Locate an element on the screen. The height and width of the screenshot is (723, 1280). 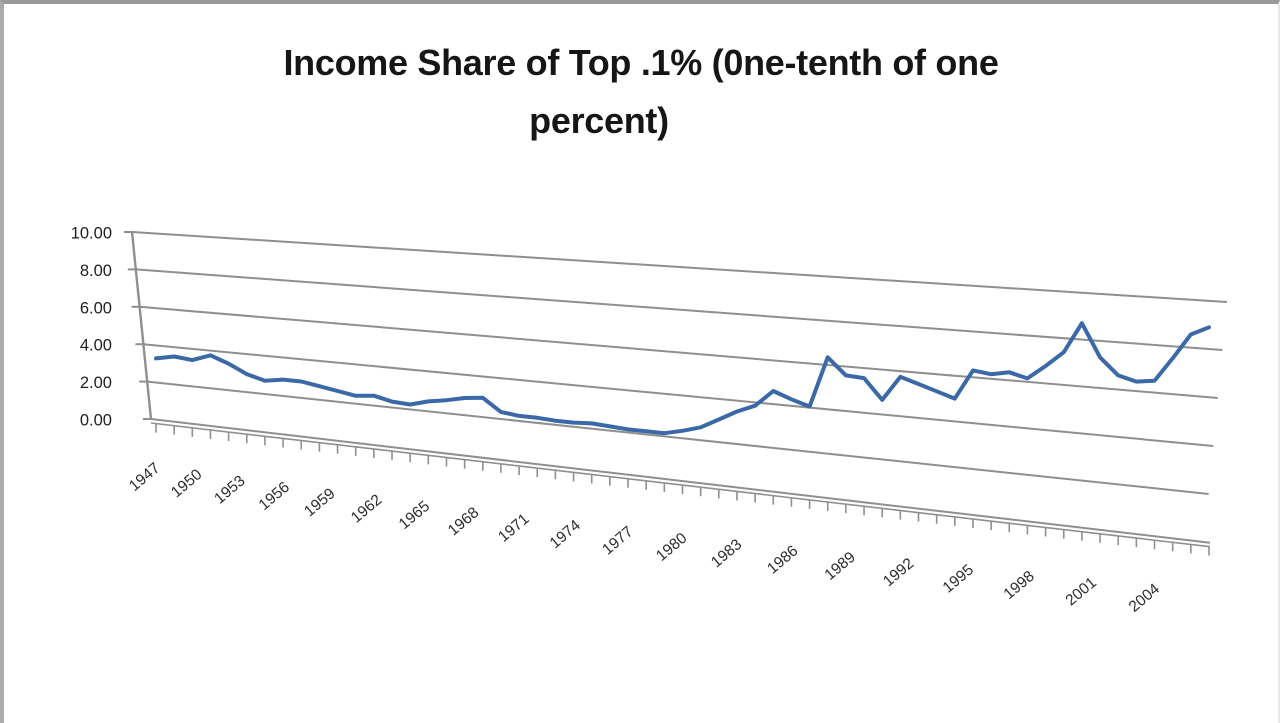
x-axis-label-1971: 1971 is located at coordinates (513, 528).